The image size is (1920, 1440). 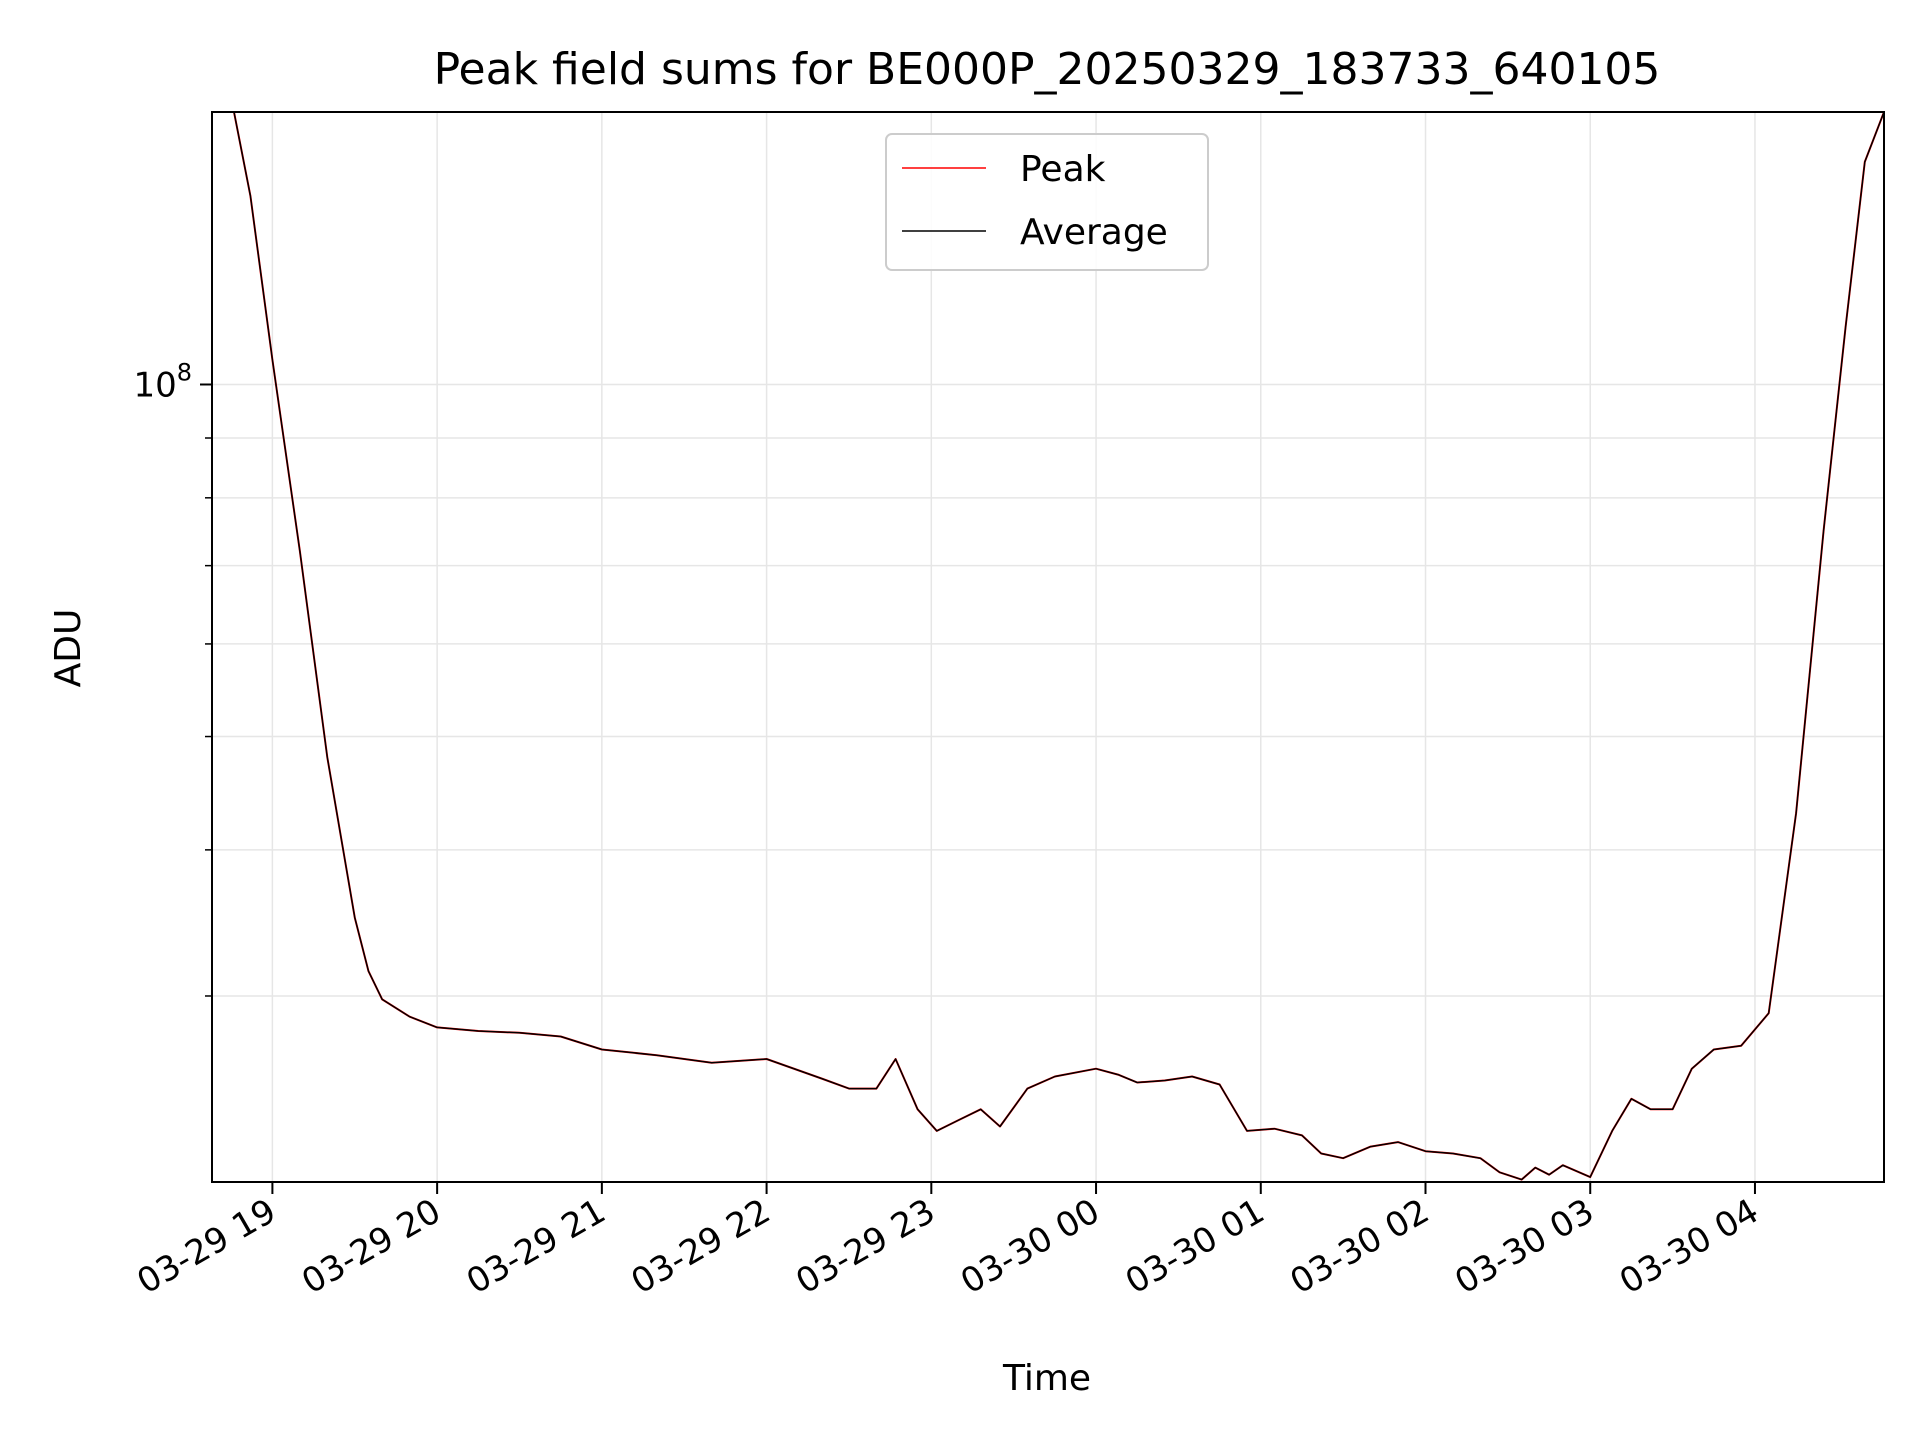 What do you see at coordinates (68, 648) in the screenshot?
I see `y-axis-label: ADU` at bounding box center [68, 648].